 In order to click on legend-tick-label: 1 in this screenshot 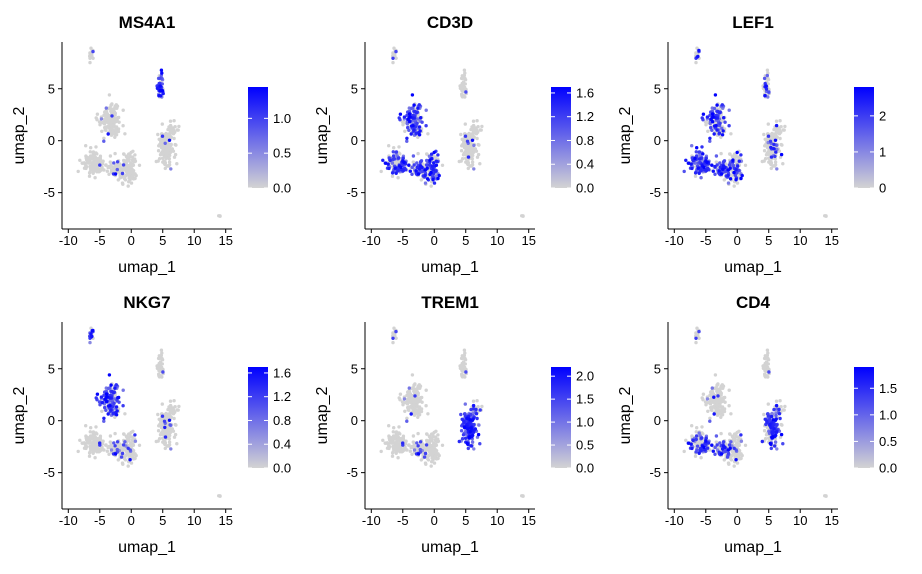, I will do `click(882, 151)`.